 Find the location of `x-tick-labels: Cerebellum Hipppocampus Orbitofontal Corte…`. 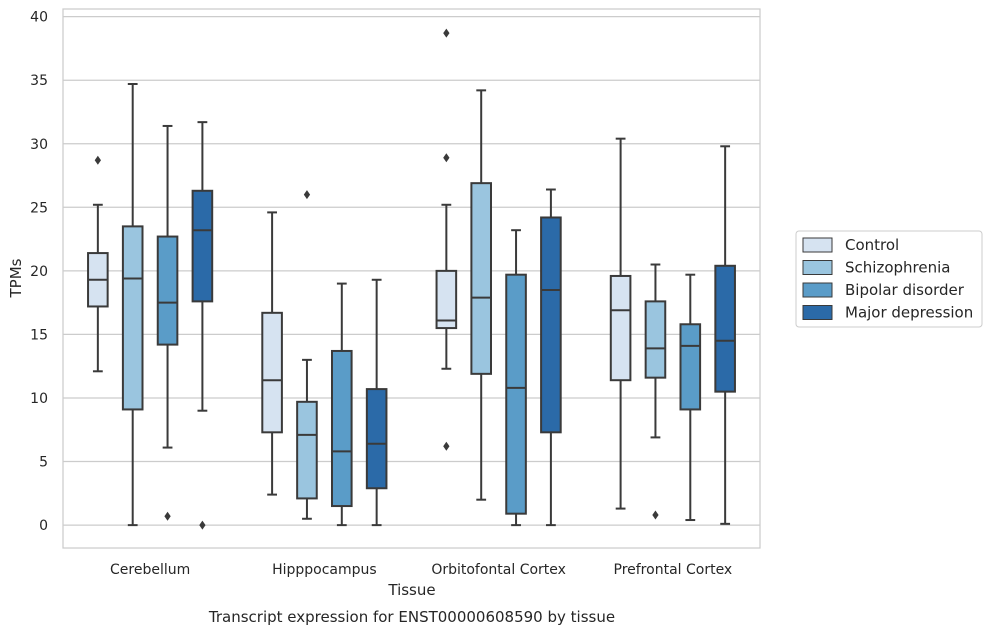

x-tick-labels: Cerebellum Hipppocampus Orbitofontal Corte… is located at coordinates (421, 570).